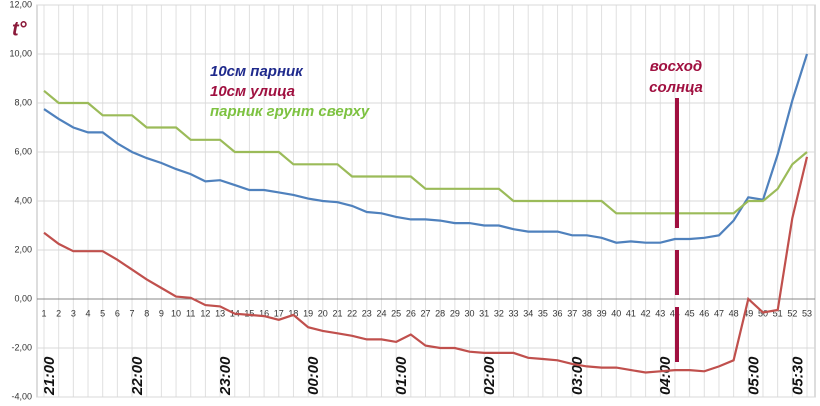 This screenshot has width=820, height=406. What do you see at coordinates (440, 313) in the screenshot?
I see `x-tick-label: 28` at bounding box center [440, 313].